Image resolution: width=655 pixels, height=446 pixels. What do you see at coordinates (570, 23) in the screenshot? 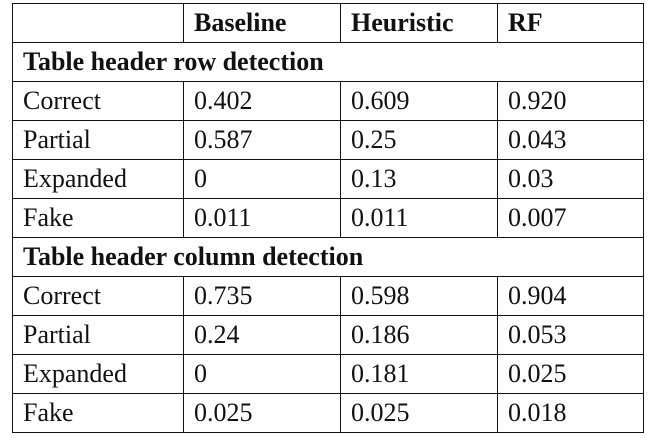
I see `header-cell: RF` at bounding box center [570, 23].